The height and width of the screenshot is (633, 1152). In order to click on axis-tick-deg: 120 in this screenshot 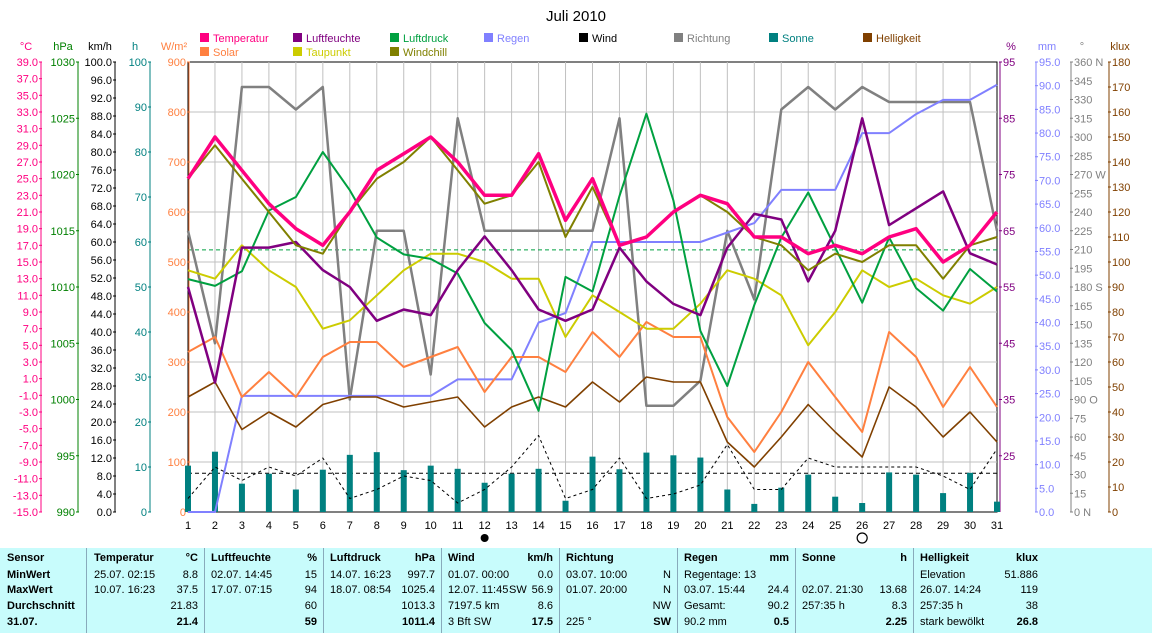, I will do `click(1083, 363)`.